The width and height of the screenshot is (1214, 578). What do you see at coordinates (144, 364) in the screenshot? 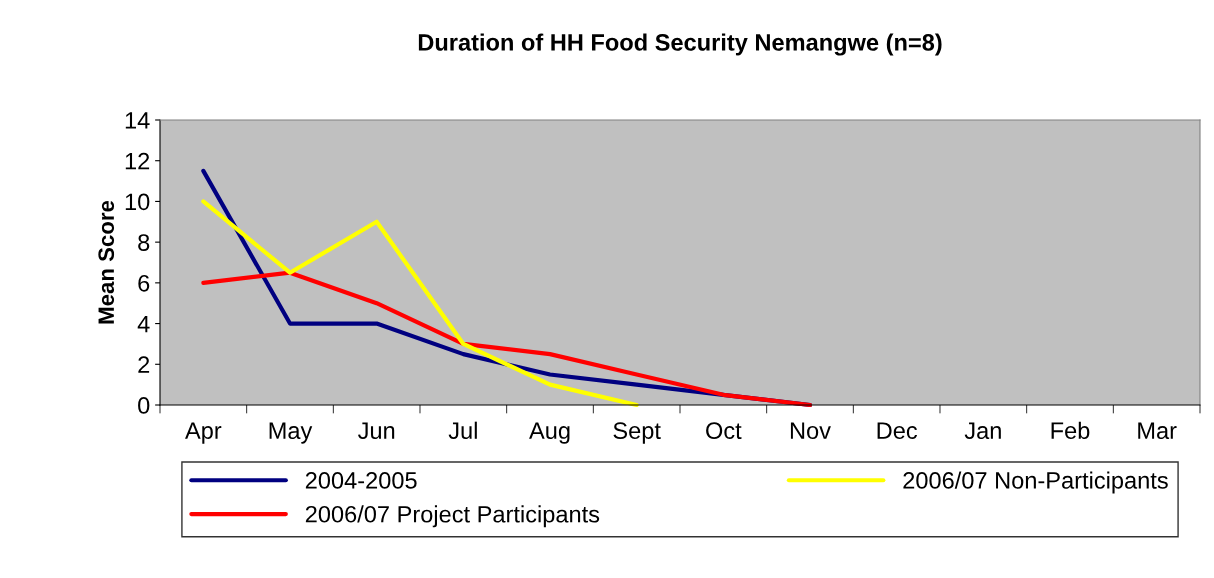
I see `y-tick-label: 2` at bounding box center [144, 364].